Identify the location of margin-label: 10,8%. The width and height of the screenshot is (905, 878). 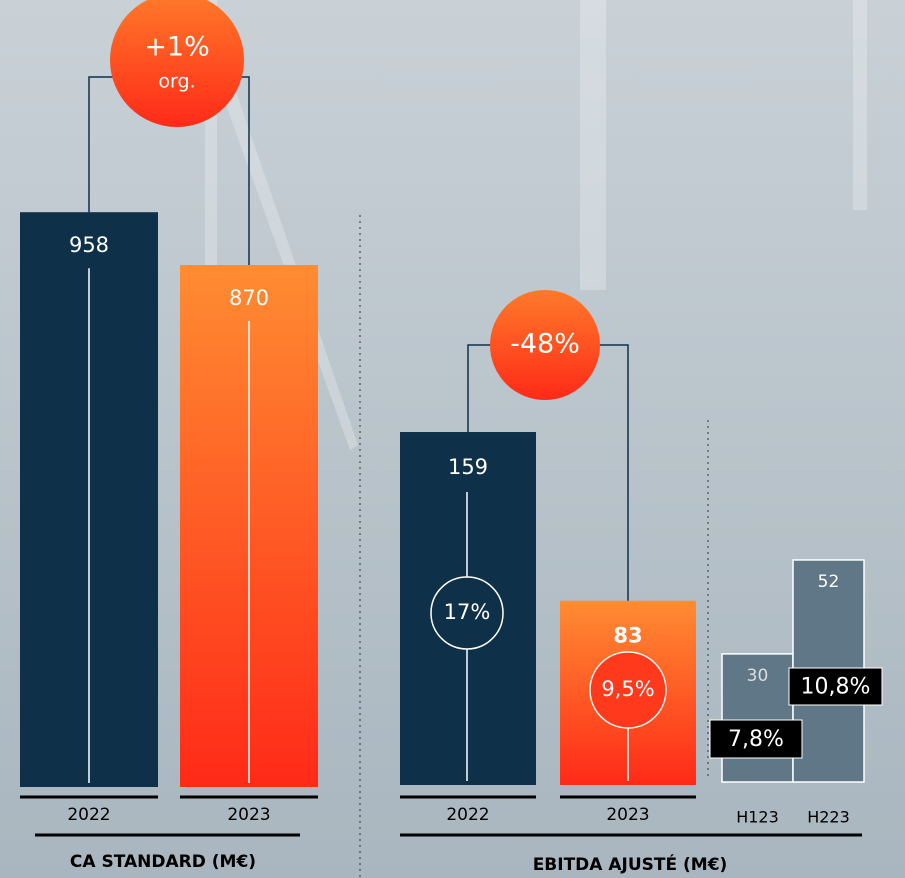
(836, 687).